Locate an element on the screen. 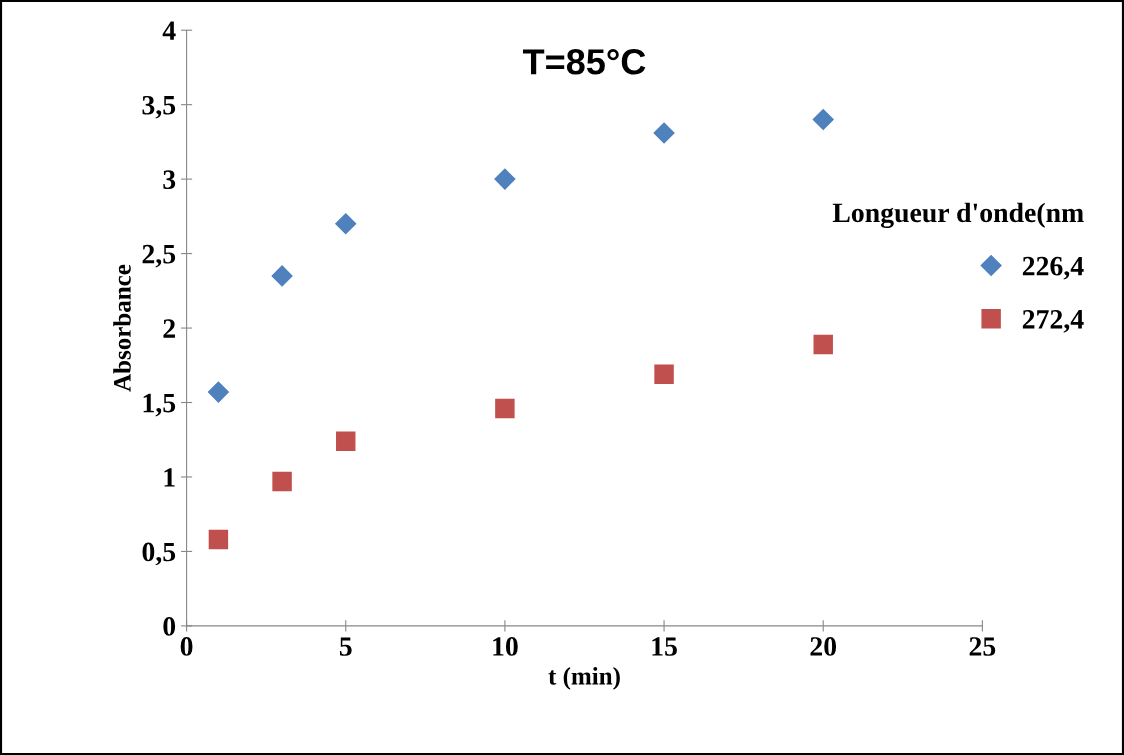 The image size is (1124, 755). x-axis-title: t (min) is located at coordinates (584, 678).